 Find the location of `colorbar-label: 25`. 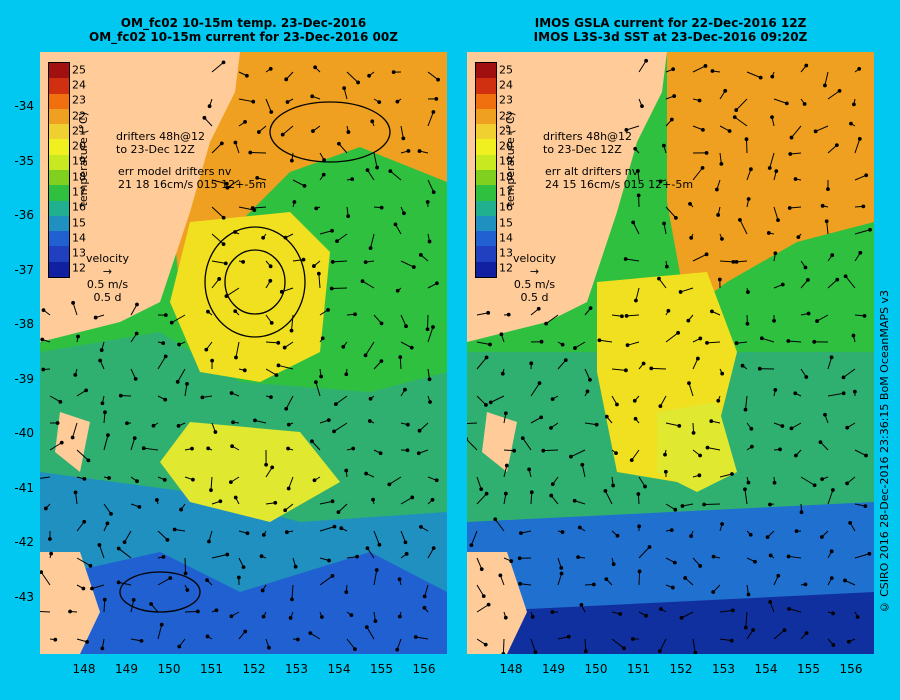

colorbar-label: 25 is located at coordinates (79, 70).